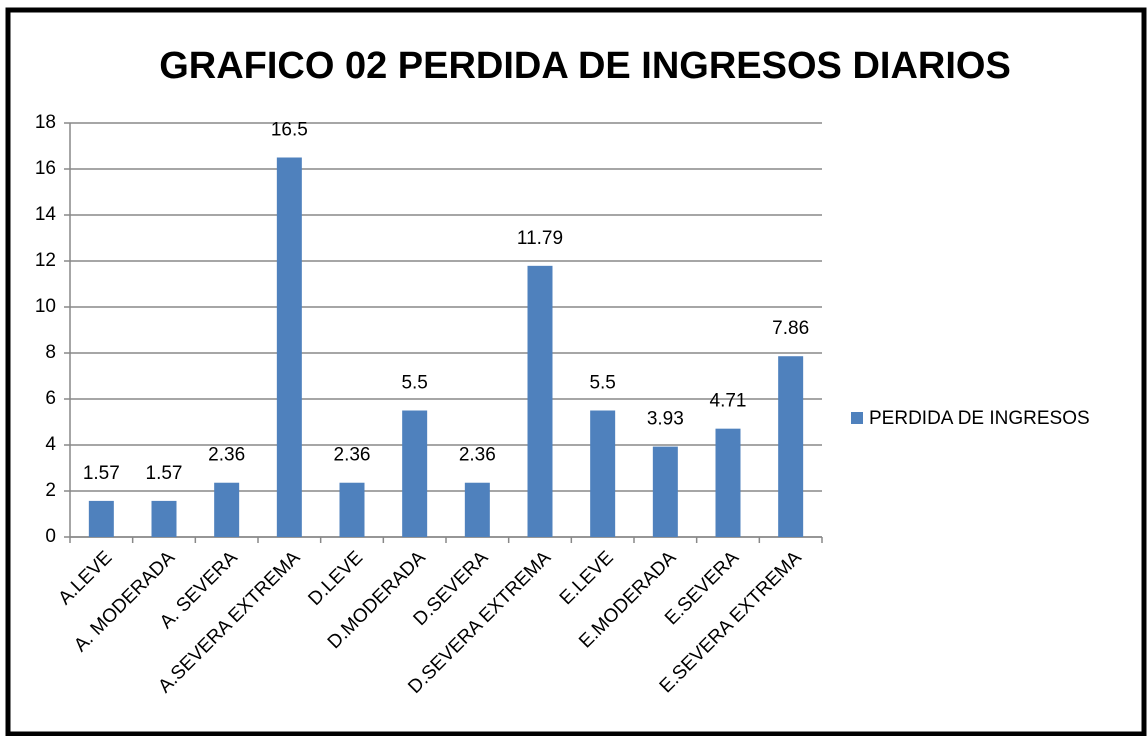 Image resolution: width=1147 pixels, height=736 pixels. What do you see at coordinates (665, 419) in the screenshot?
I see `data-label: 3.93` at bounding box center [665, 419].